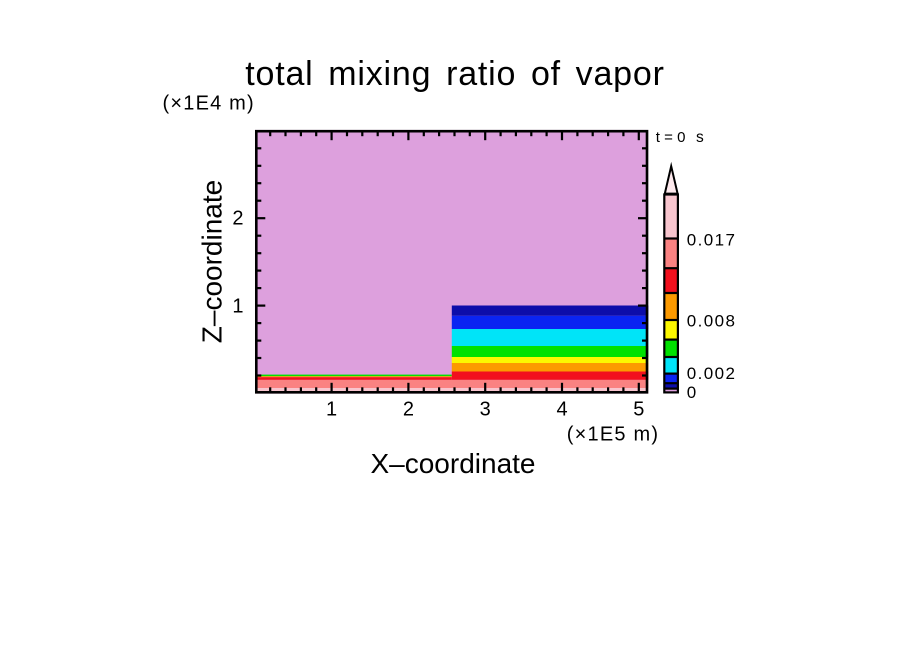 The image size is (904, 654). What do you see at coordinates (485, 409) in the screenshot?
I see `svg-text: 3` at bounding box center [485, 409].